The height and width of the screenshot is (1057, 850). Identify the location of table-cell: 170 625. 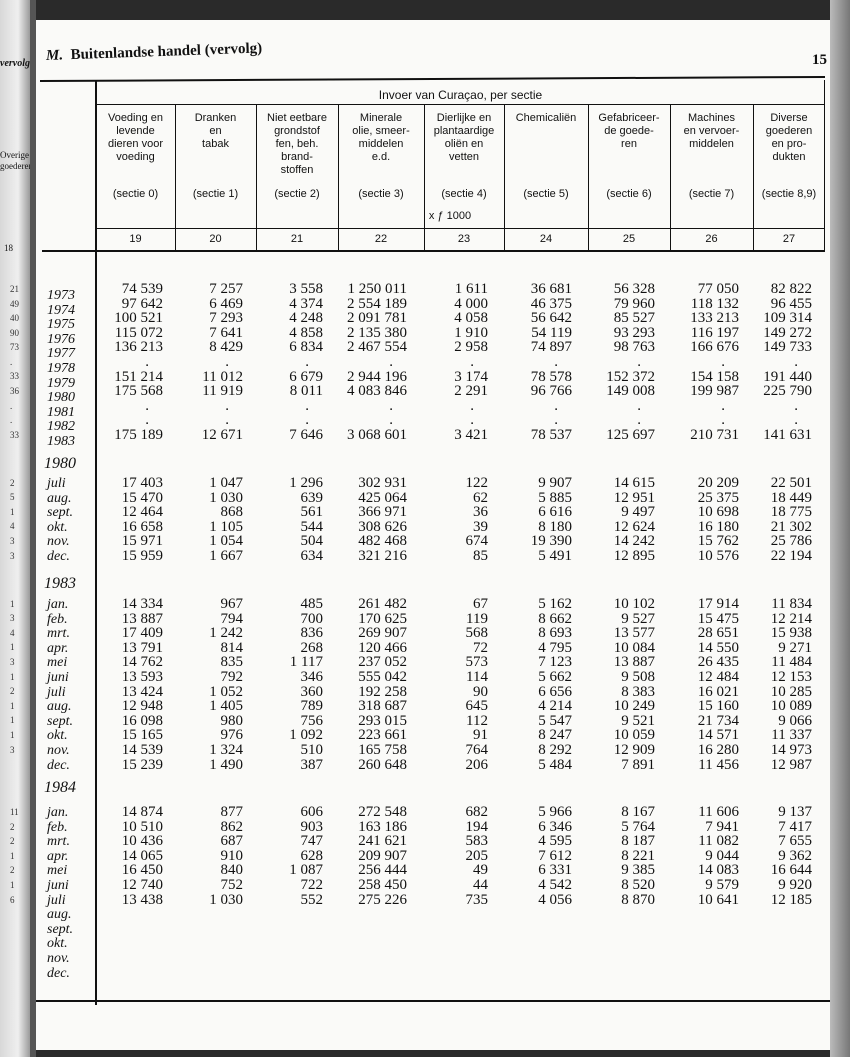
(382, 618).